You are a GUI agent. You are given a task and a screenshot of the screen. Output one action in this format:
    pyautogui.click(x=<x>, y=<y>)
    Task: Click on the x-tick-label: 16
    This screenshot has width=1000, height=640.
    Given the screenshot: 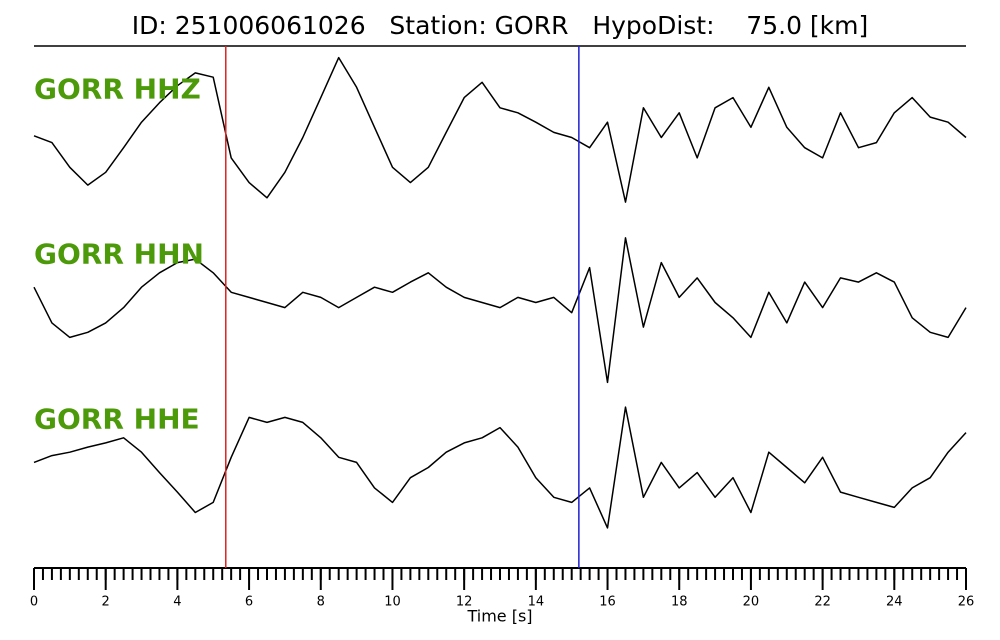 What is the action you would take?
    pyautogui.click(x=607, y=602)
    